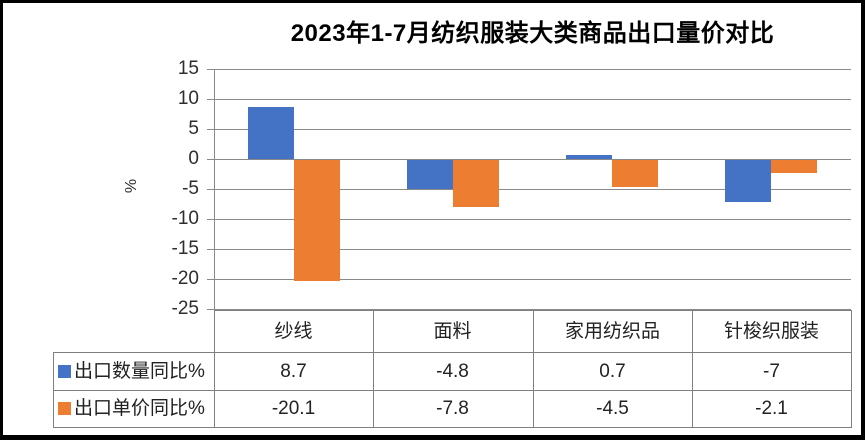 This screenshot has width=865, height=440. What do you see at coordinates (532, 33) in the screenshot?
I see `chart-title: 2023年1-7月纺织服装大类商品出口量价对比` at bounding box center [532, 33].